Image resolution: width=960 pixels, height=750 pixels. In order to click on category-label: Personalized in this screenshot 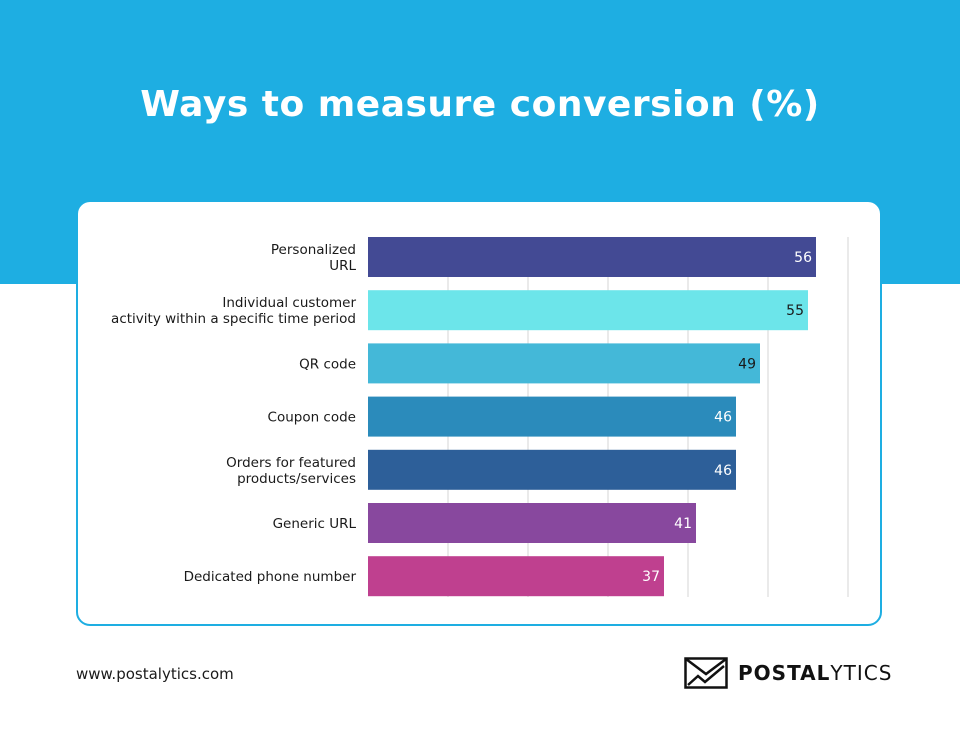, I will do `click(313, 250)`.